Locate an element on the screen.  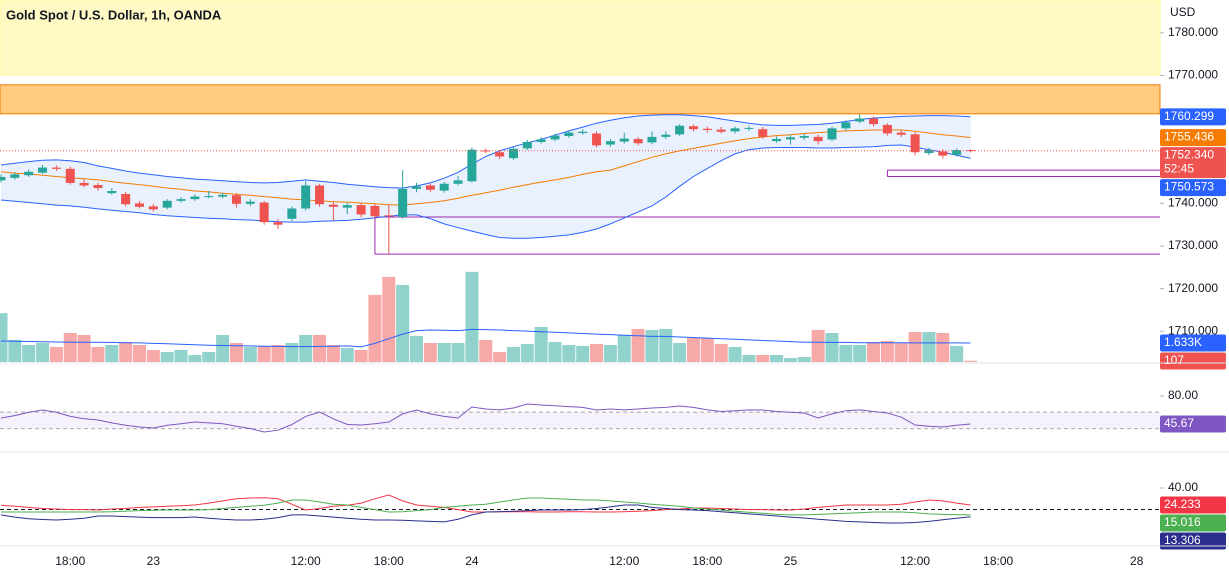
y-tick-label: 40.00 is located at coordinates (1183, 487).